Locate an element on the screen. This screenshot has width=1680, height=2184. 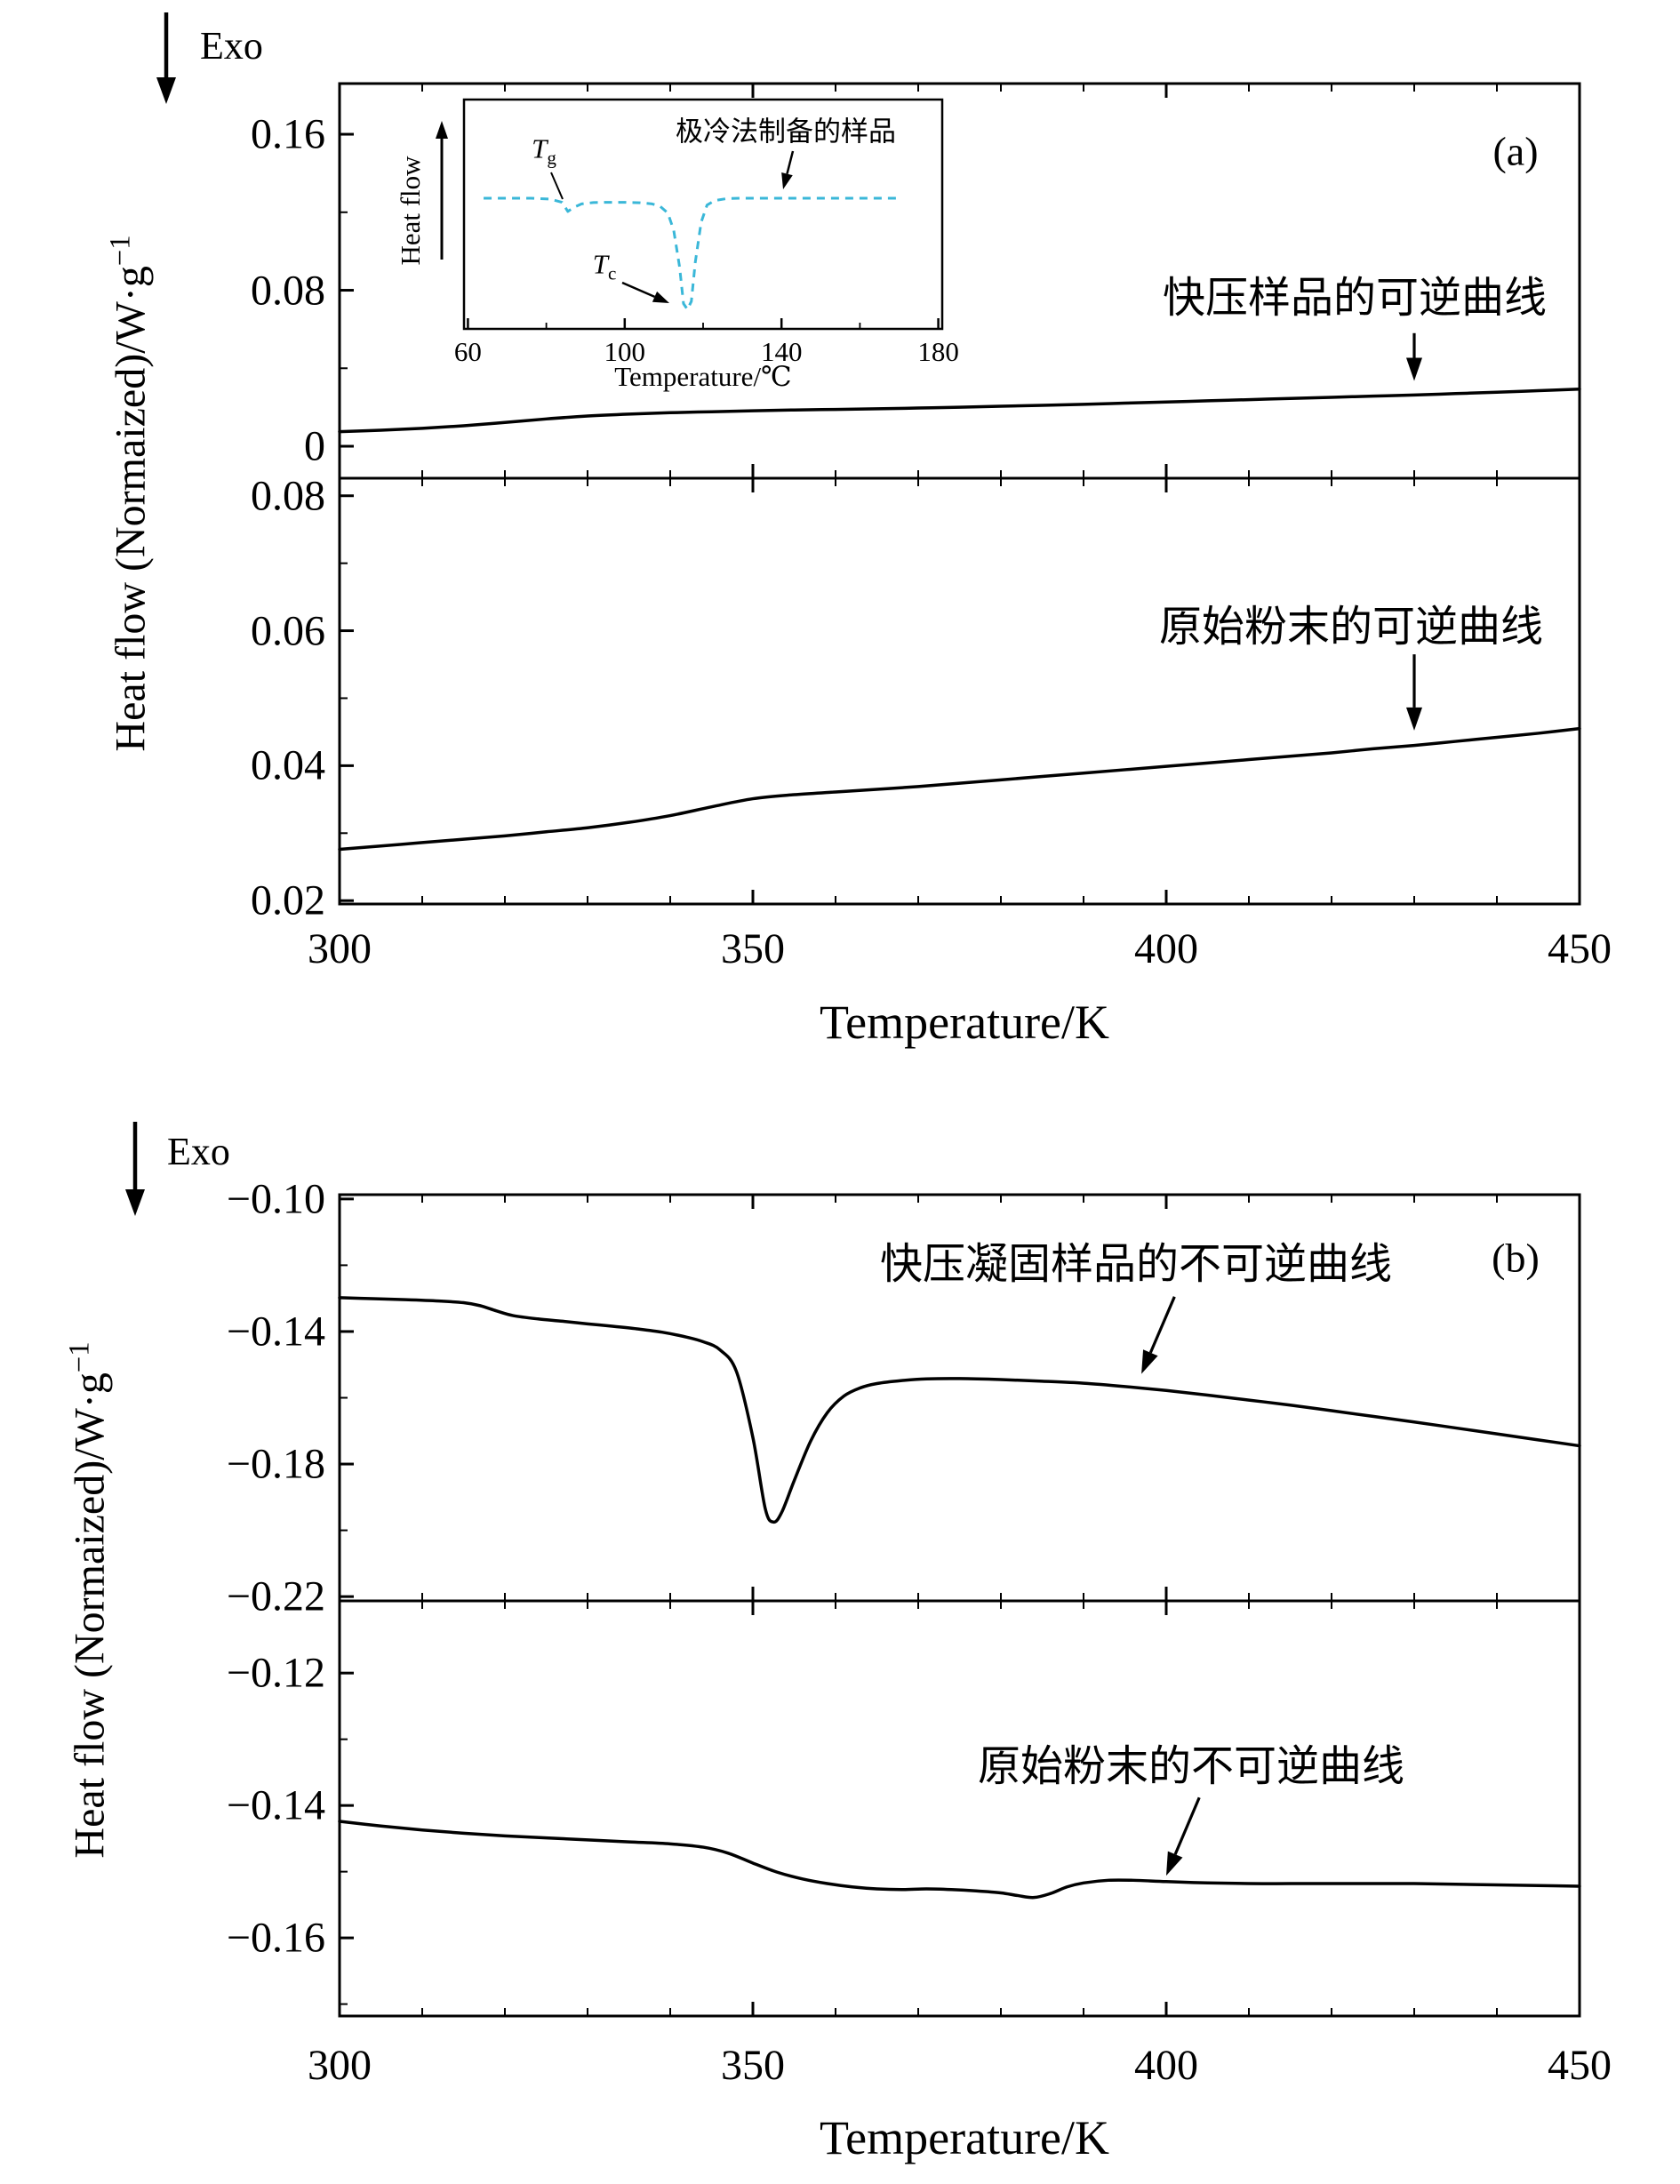
inset-tc-arrow-head is located at coordinates (660, 297).